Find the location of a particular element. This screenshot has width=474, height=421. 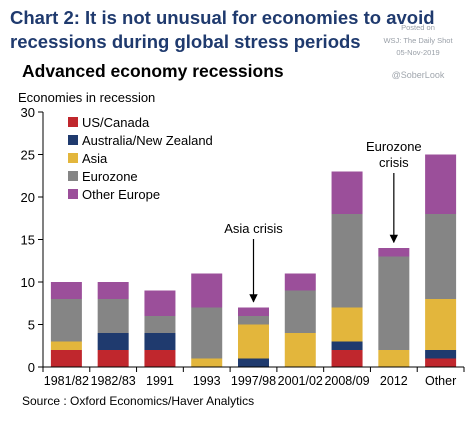

legend-label: Other Europe is located at coordinates (121, 194).